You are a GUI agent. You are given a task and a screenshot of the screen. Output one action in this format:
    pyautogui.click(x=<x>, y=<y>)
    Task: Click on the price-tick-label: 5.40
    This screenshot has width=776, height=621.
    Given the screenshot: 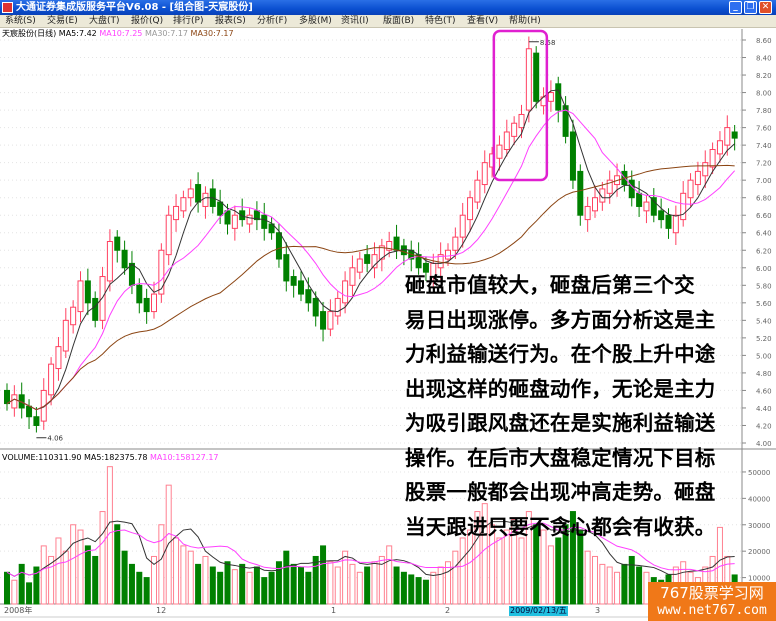 What is the action you would take?
    pyautogui.click(x=764, y=321)
    